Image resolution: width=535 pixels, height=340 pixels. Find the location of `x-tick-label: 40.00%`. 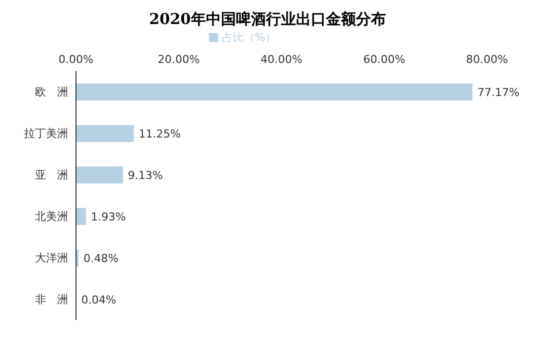

x-tick-label: 40.00% is located at coordinates (281, 59).